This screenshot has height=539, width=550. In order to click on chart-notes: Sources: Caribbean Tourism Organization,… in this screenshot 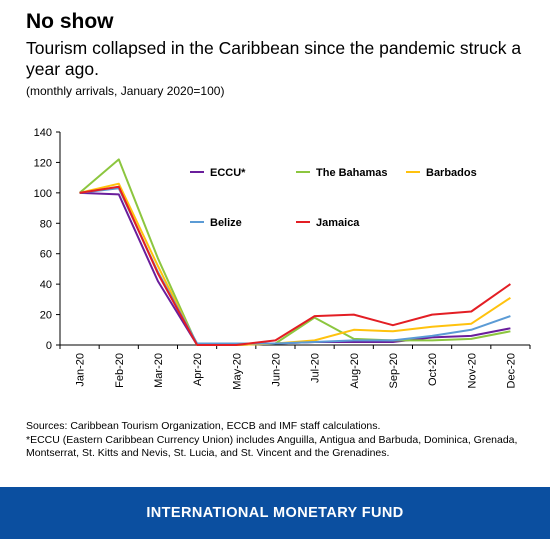, I will do `click(283, 440)`.